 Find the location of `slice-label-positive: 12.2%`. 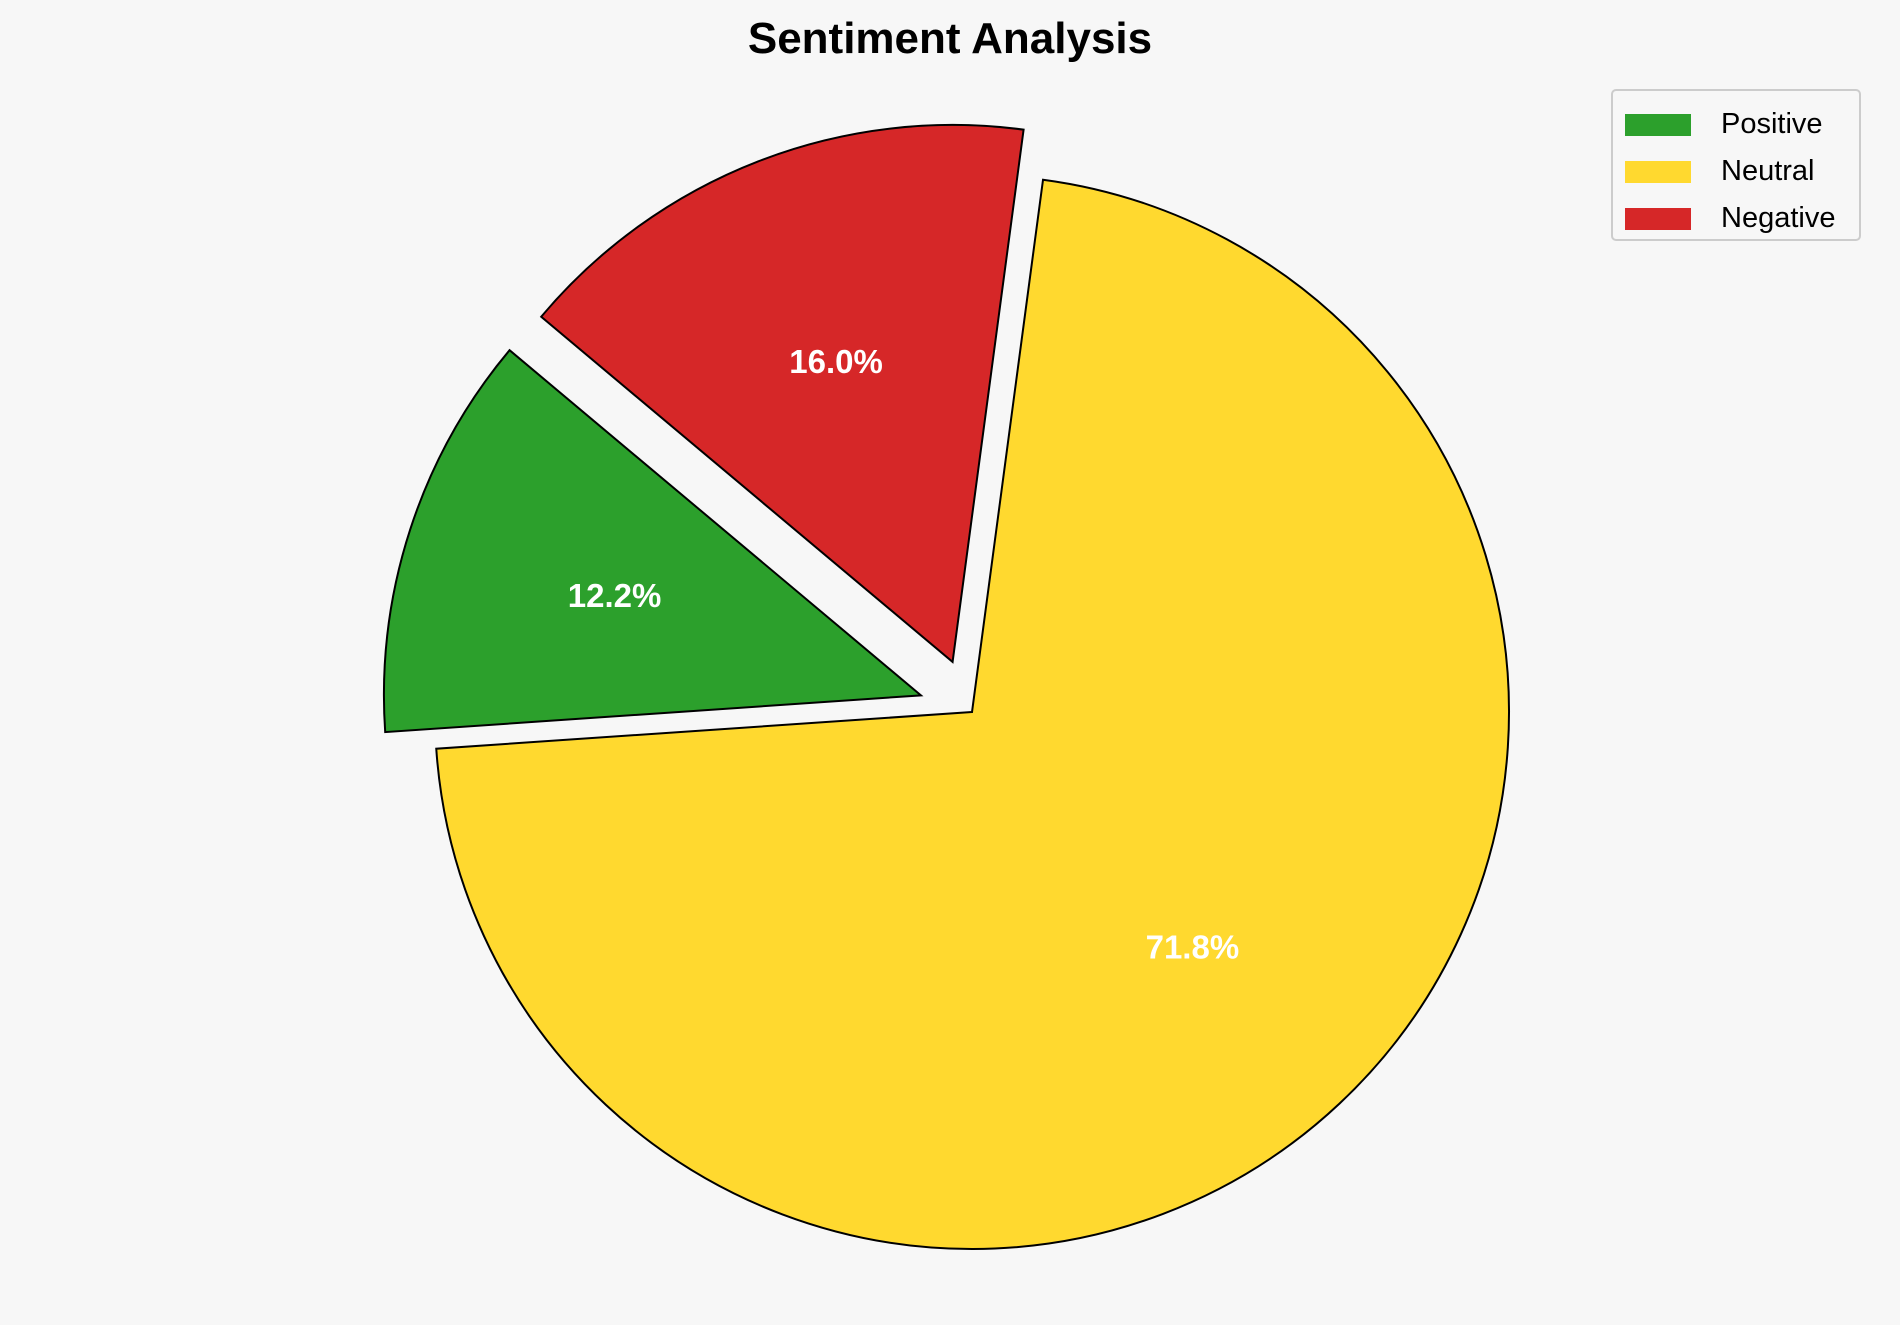

slice-label-positive: 12.2% is located at coordinates (615, 595).